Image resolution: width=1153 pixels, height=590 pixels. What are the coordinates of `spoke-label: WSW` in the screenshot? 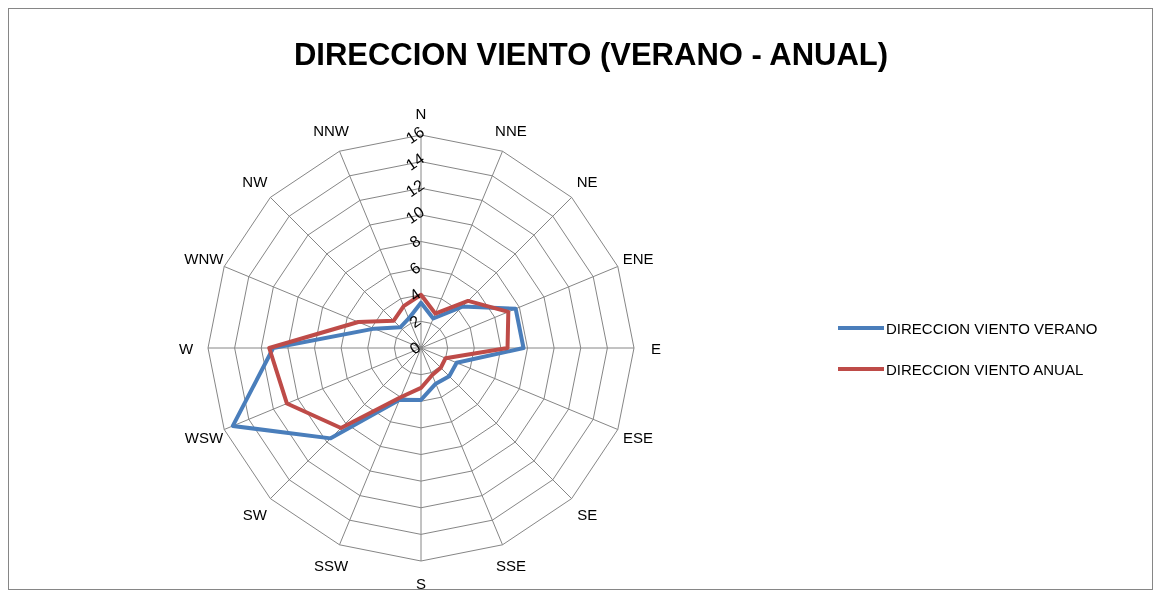 It's located at (204, 438).